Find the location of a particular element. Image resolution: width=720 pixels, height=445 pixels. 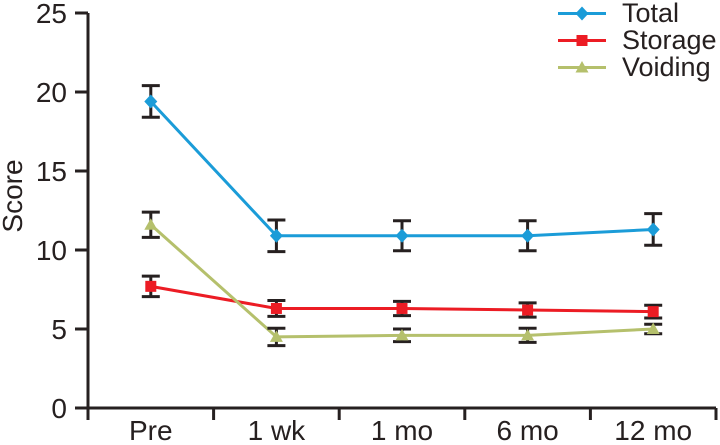

storage-series-line-square-icon is located at coordinates (582, 40).